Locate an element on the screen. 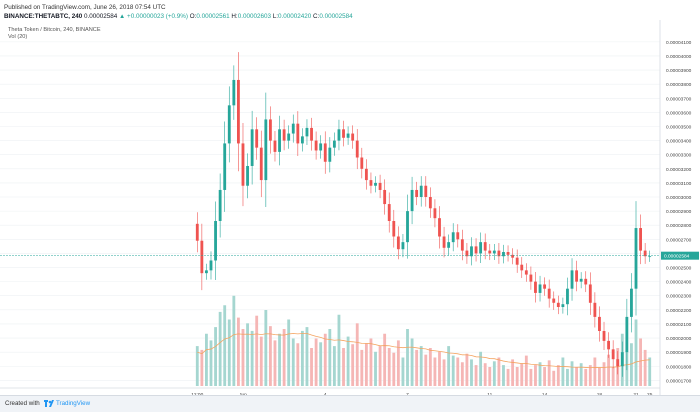  price-tick-label: 0.00003500 is located at coordinates (679, 127).